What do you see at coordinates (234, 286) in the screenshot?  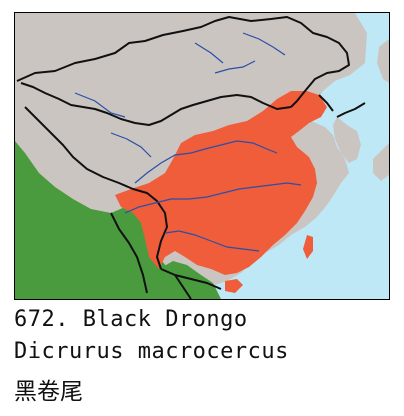 I see `hainan` at bounding box center [234, 286].